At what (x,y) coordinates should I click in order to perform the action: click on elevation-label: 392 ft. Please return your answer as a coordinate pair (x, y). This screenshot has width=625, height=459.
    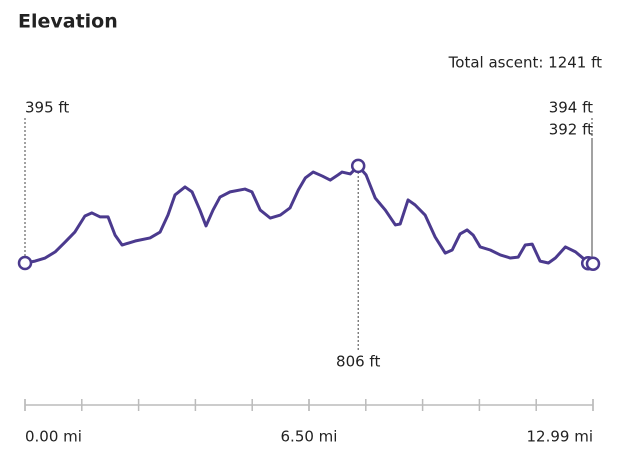
    Looking at the image, I should click on (571, 130).